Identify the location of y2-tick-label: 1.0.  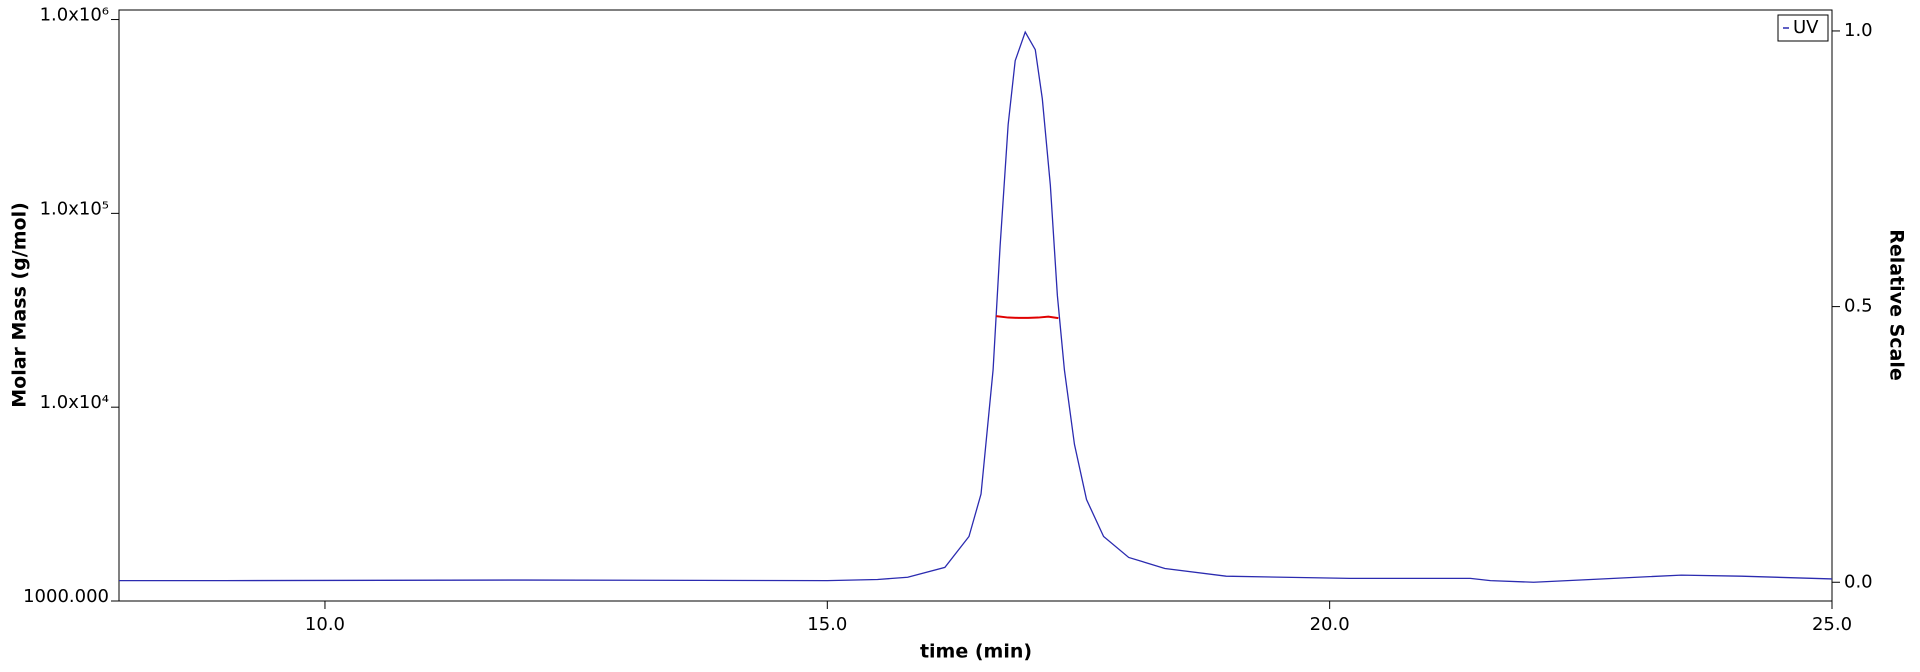
(1858, 30).